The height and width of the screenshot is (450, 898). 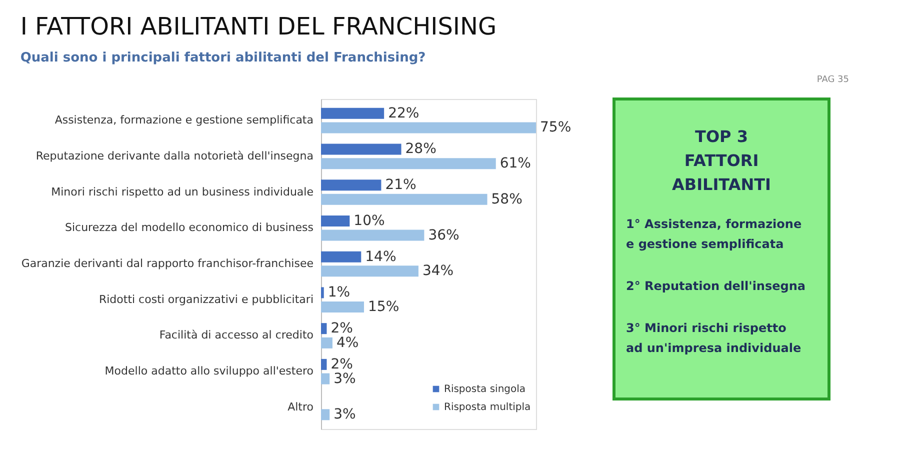 What do you see at coordinates (236, 335) in the screenshot?
I see `y-tick-label: Facilità di accesso al credito` at bounding box center [236, 335].